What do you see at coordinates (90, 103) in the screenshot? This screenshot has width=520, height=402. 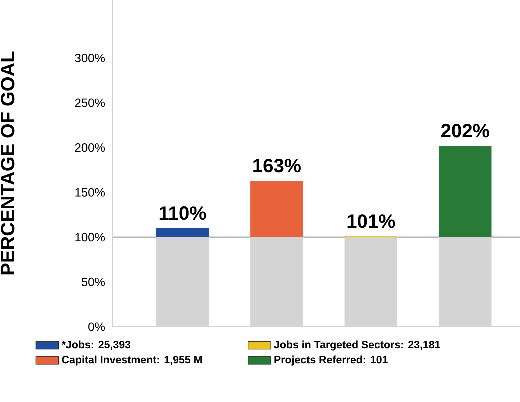 I see `y-tick-label: 250%` at bounding box center [90, 103].